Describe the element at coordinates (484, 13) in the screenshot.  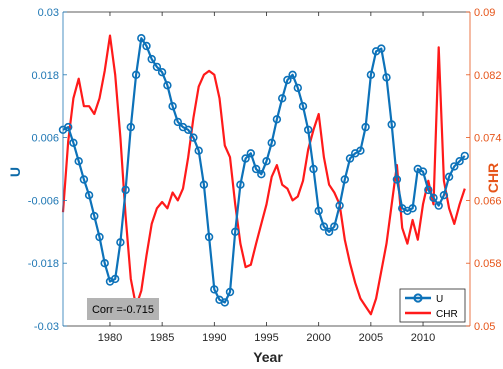
I see `y-tick-label-right-0: 0.09` at that location.